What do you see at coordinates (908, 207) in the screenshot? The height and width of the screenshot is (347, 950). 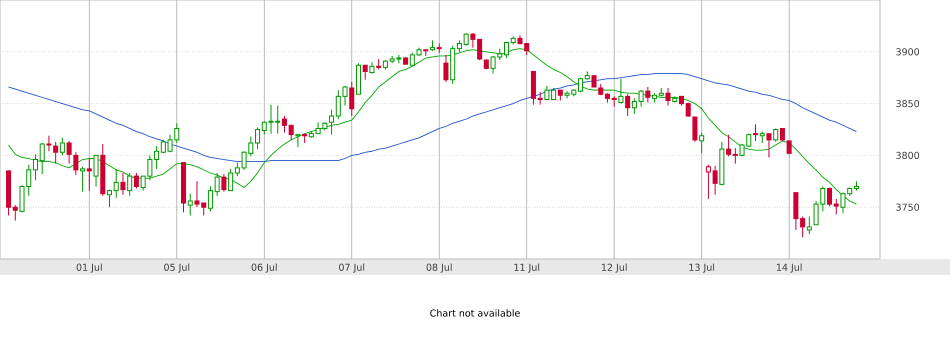 I see `y-tick-label: 3750` at bounding box center [908, 207].